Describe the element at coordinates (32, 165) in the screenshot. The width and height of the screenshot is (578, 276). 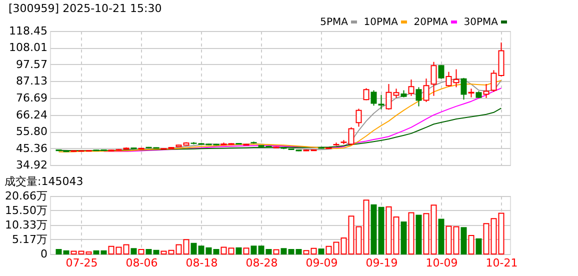
I see `y-tick-label: 34.92` at that location.